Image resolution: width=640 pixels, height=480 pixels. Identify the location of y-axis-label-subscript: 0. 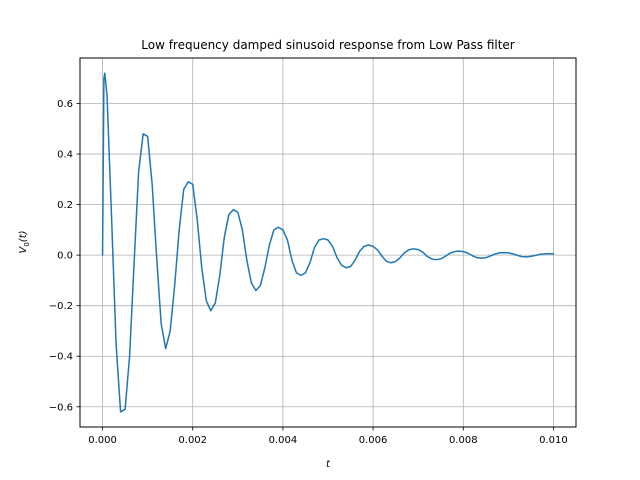
(27, 244).